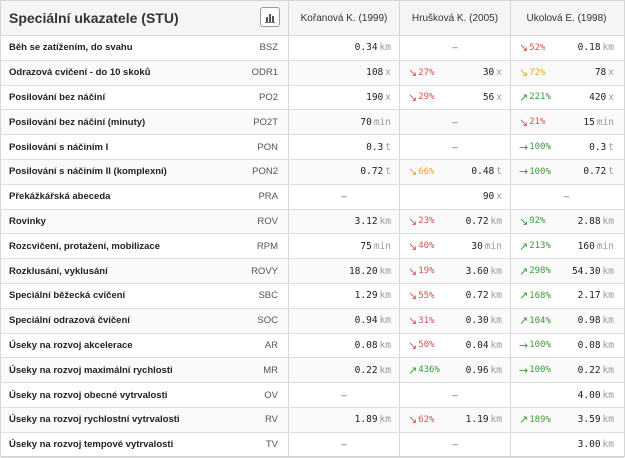 This screenshot has height=458, width=625. I want to click on table-row: Rovinky ROV 3.12 km ↘ 23% 0.72 km ↘ 92% 2.88 km, so click(312, 222).